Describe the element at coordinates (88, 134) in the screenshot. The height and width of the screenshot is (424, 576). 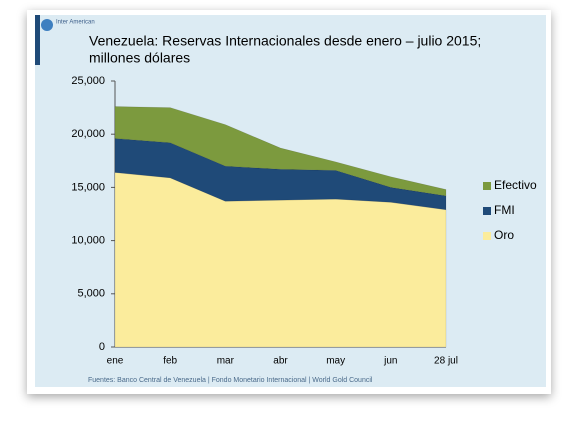
I see `y-tick-label: 20,000` at that location.